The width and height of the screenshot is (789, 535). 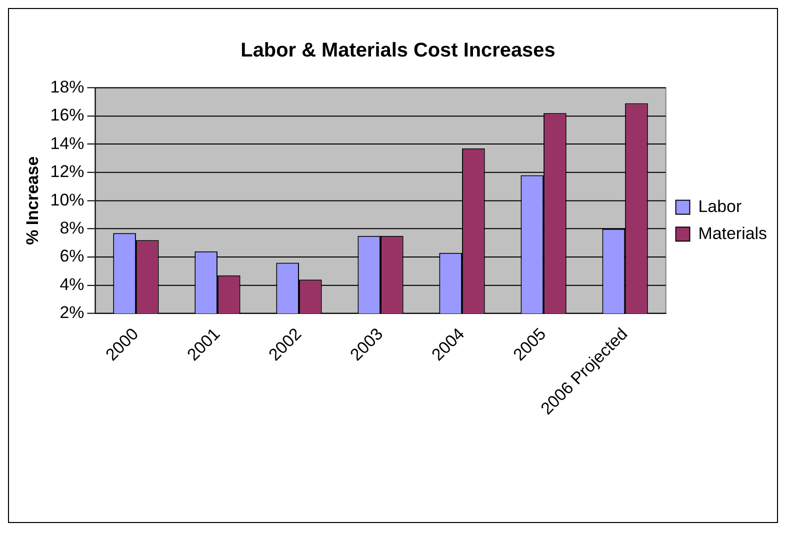 What do you see at coordinates (72, 256) in the screenshot?
I see `y-tick-label: 6%` at bounding box center [72, 256].